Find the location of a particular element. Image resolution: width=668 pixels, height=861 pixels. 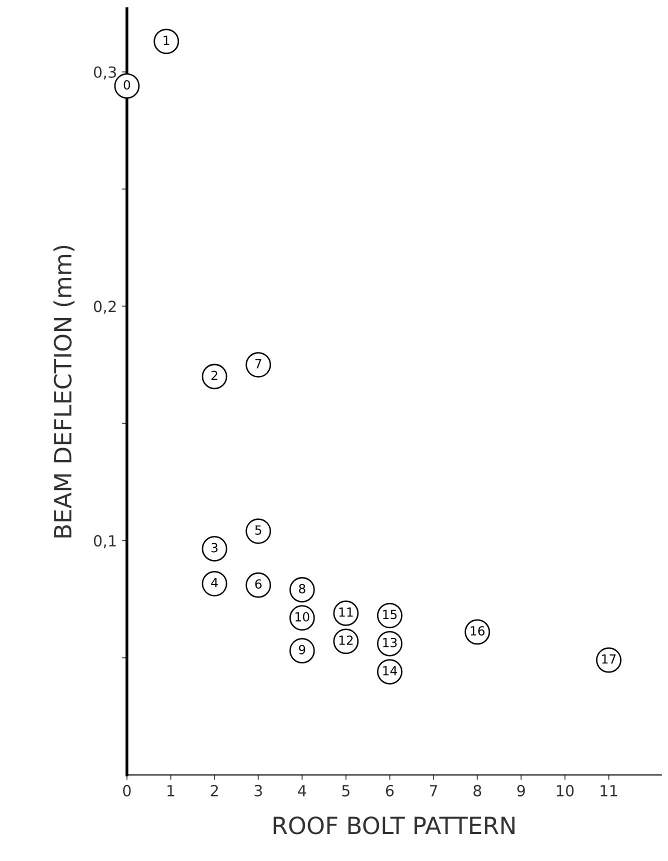

x-tick-label: 10 is located at coordinates (565, 790).